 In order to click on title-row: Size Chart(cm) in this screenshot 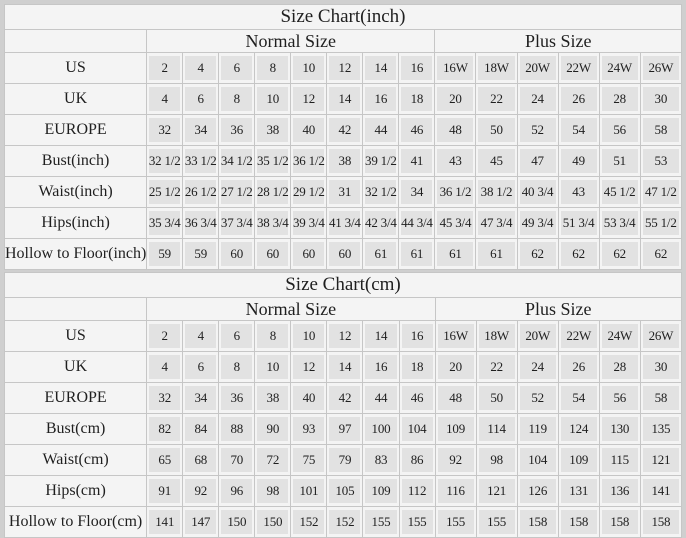, I will do `click(343, 285)`.